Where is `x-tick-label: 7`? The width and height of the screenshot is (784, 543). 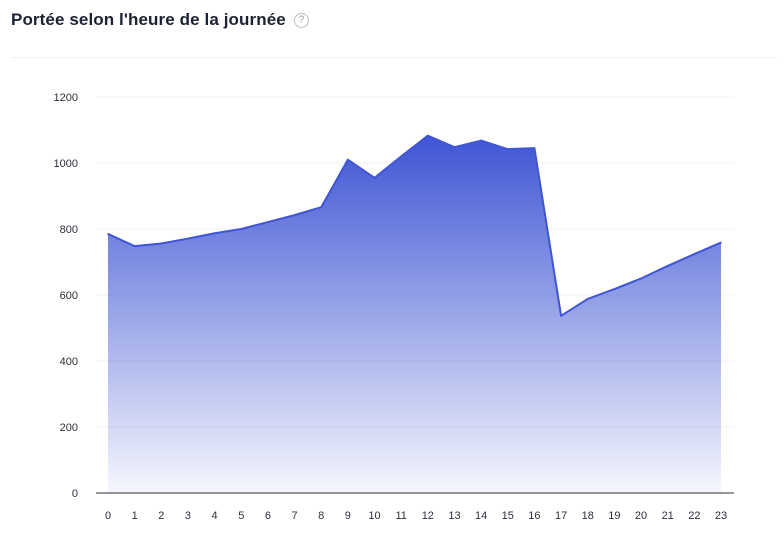 x-tick-label: 7 is located at coordinates (295, 516).